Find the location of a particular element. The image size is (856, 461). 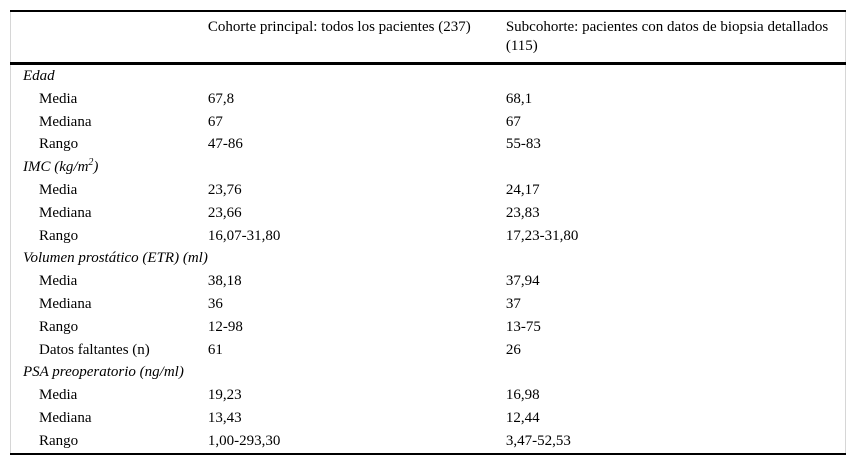

value-subcohort: 68,1 is located at coordinates (519, 98).